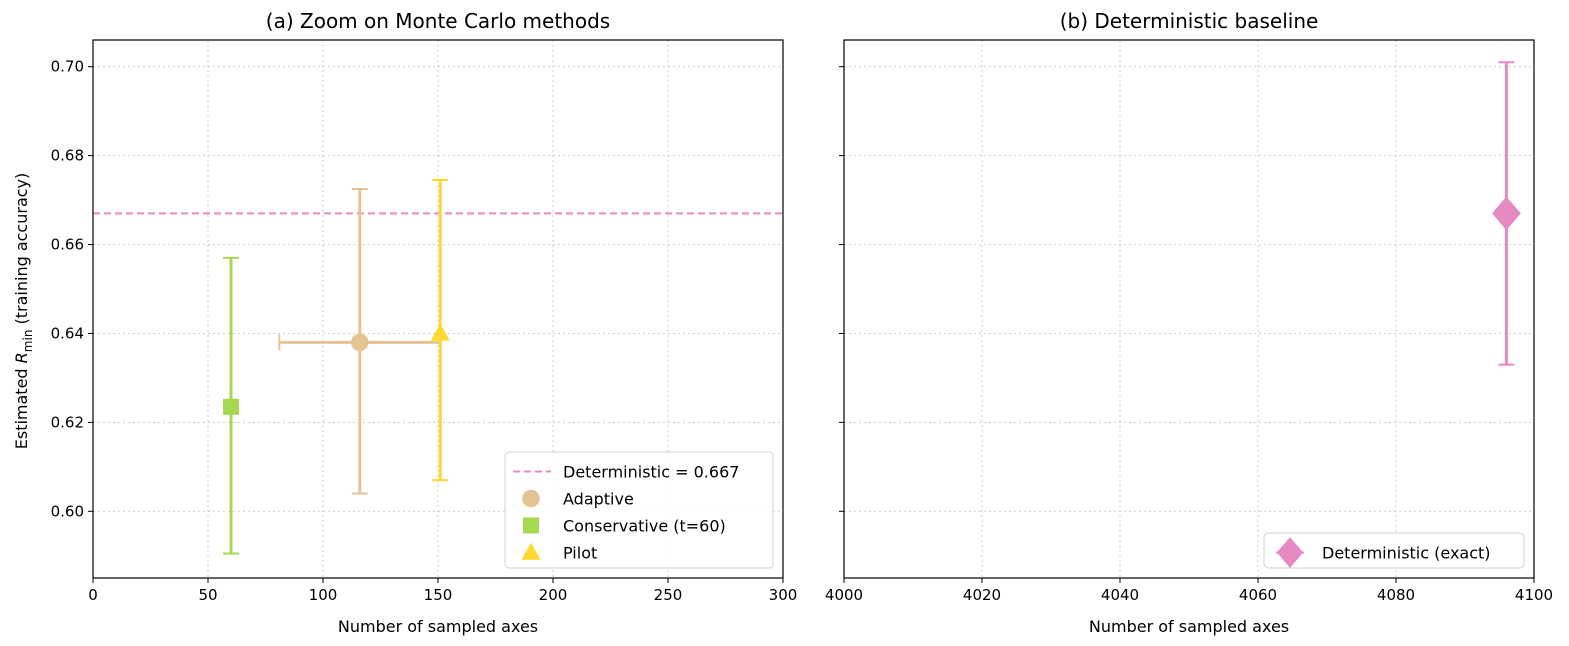 The height and width of the screenshot is (646, 1569). Describe the element at coordinates (651, 472) in the screenshot. I see `legend-label: Deterministic = 0.667` at that location.